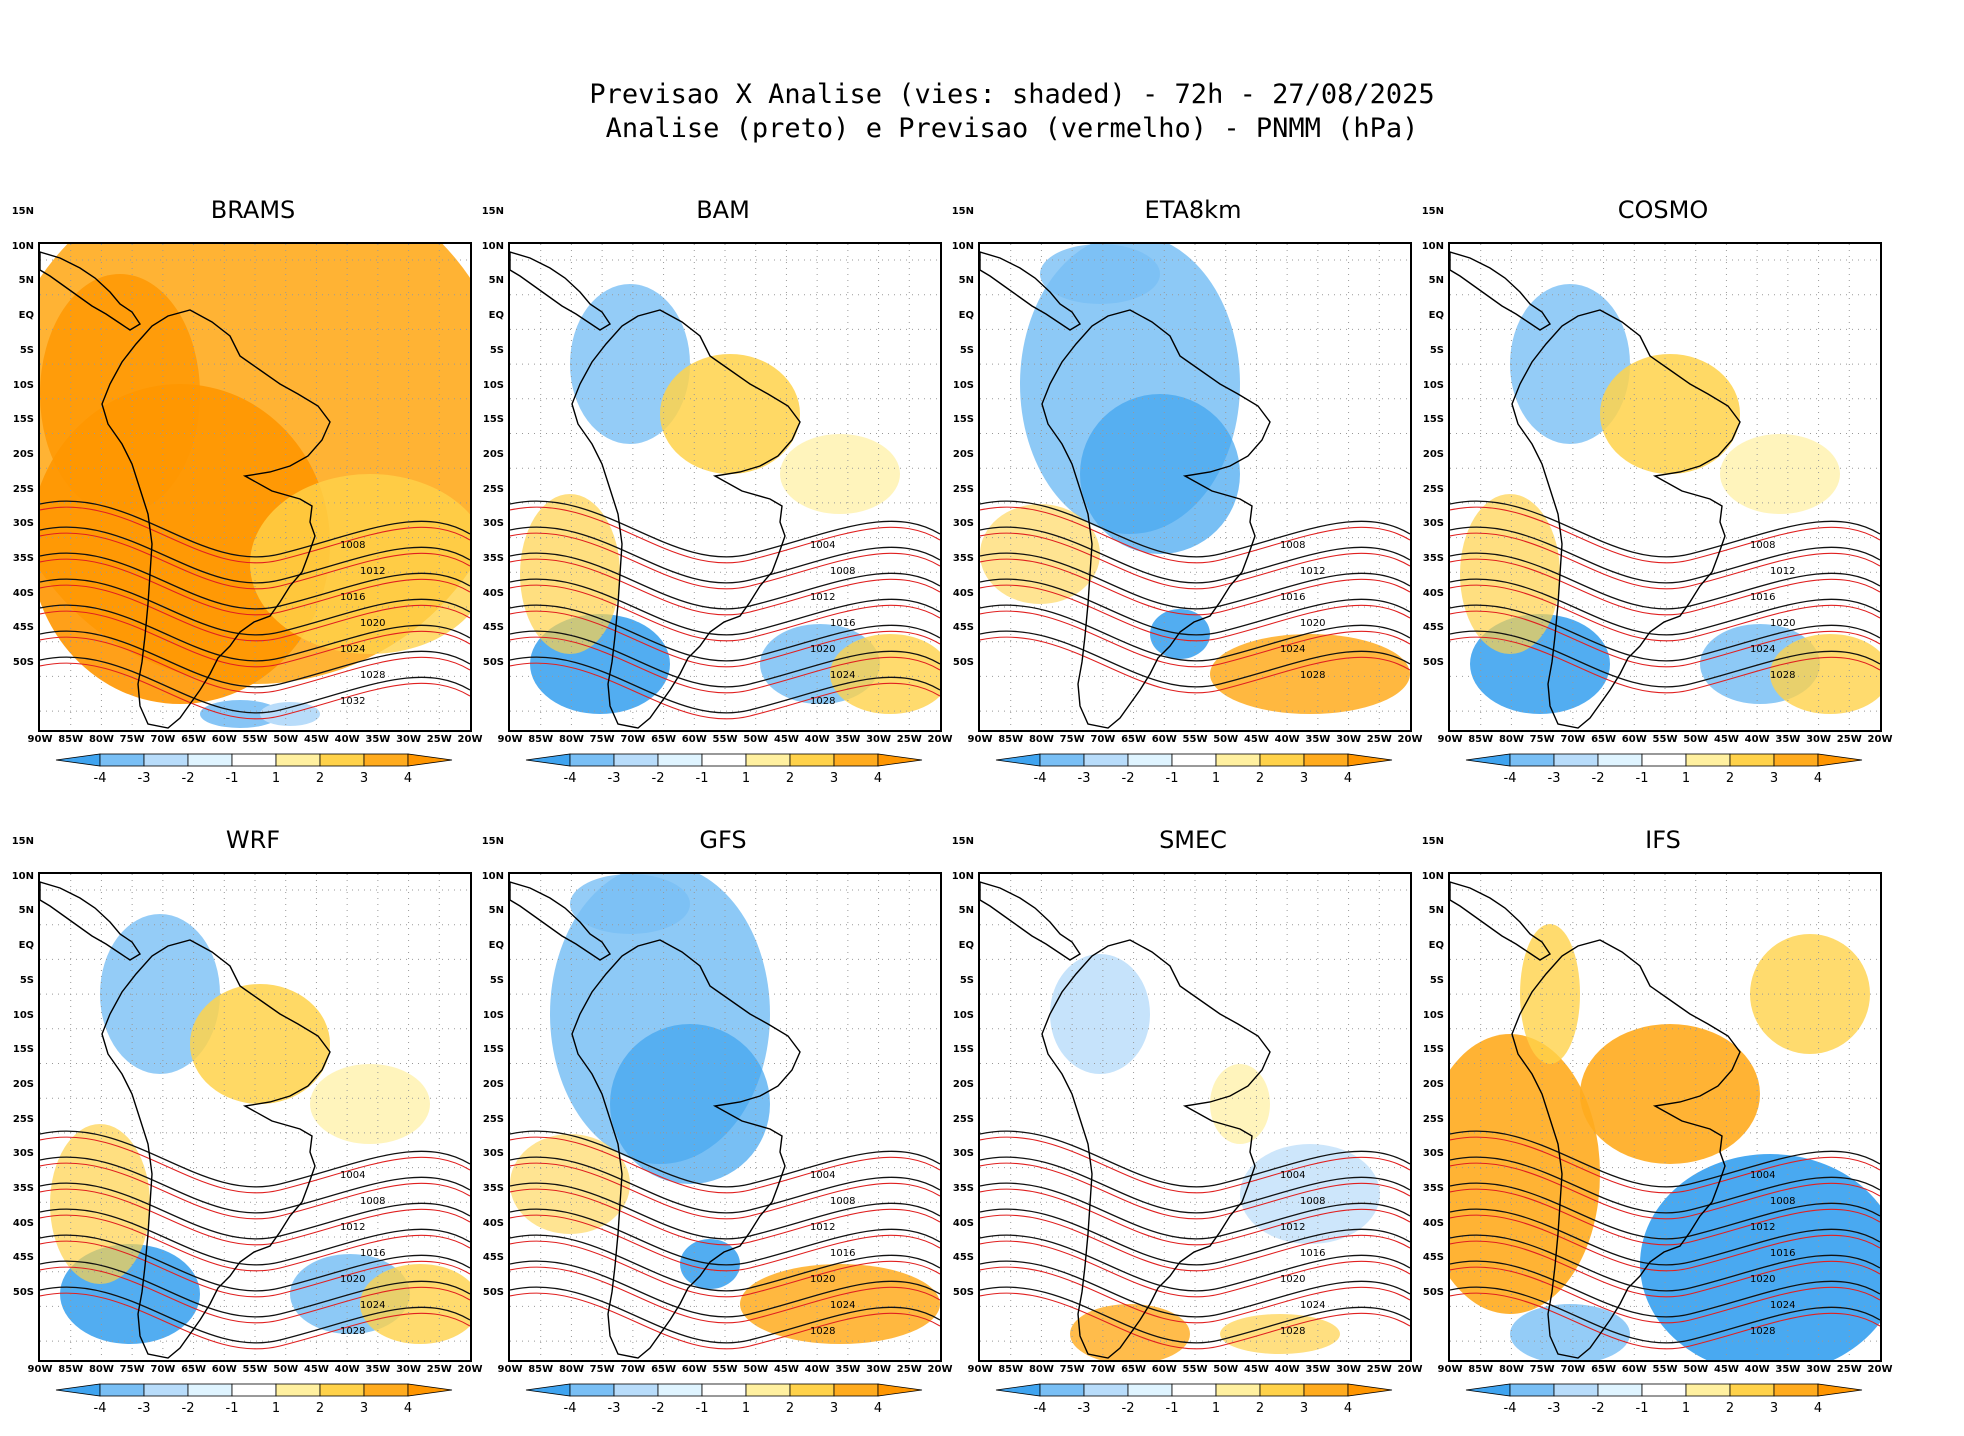  Describe the element at coordinates (232, 1408) in the screenshot. I see `colorbar-tick: -1` at that location.